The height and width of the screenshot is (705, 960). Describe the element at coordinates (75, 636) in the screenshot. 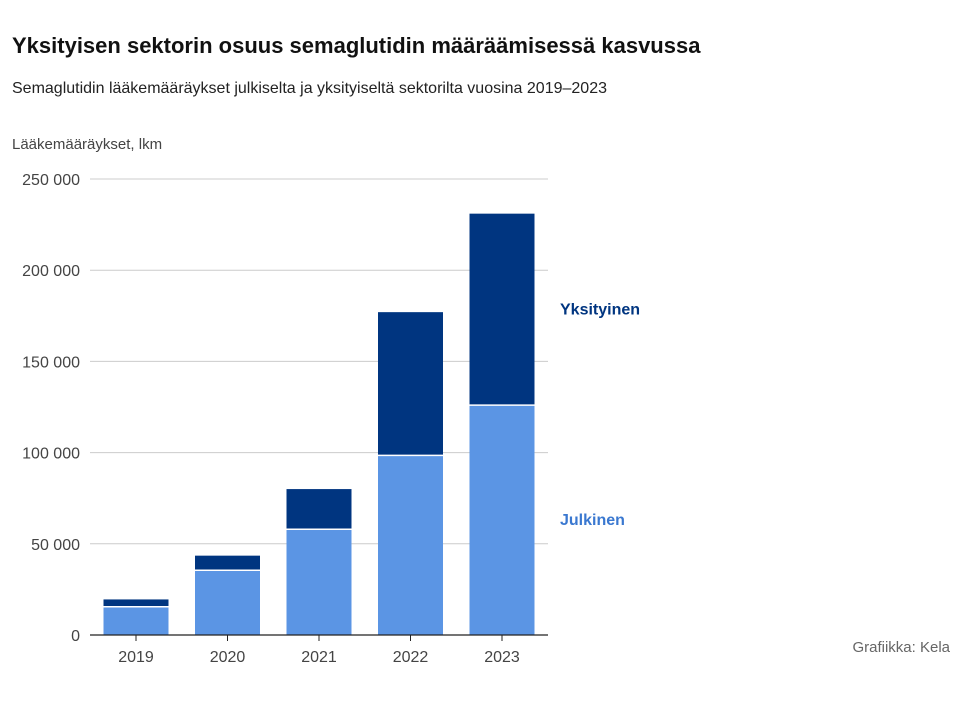

I see `y-tick-label: 0` at that location.